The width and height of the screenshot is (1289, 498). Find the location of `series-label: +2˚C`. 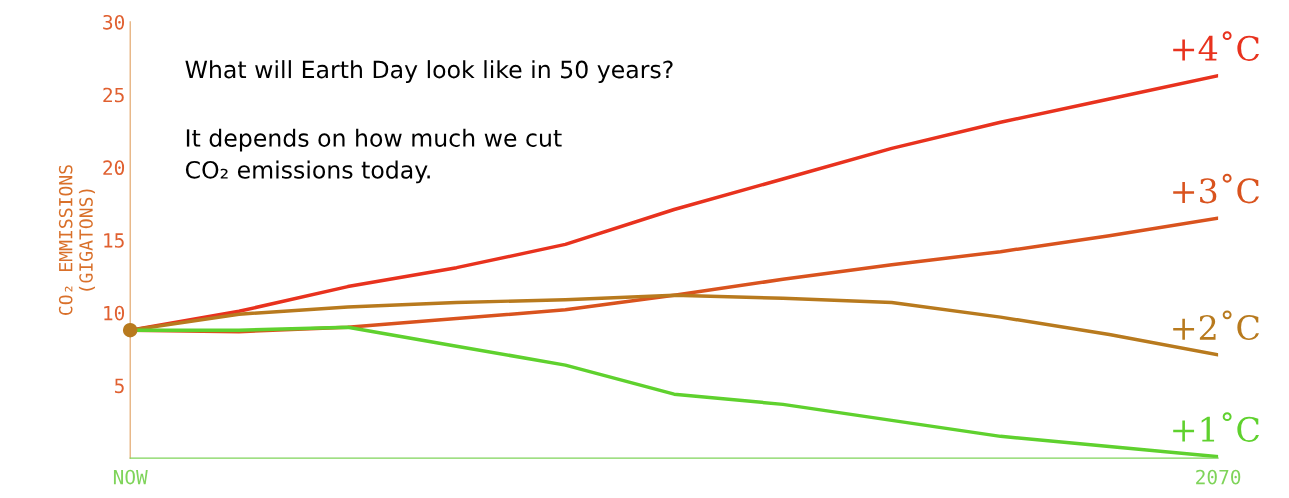

series-label: +2˚C is located at coordinates (1216, 325).